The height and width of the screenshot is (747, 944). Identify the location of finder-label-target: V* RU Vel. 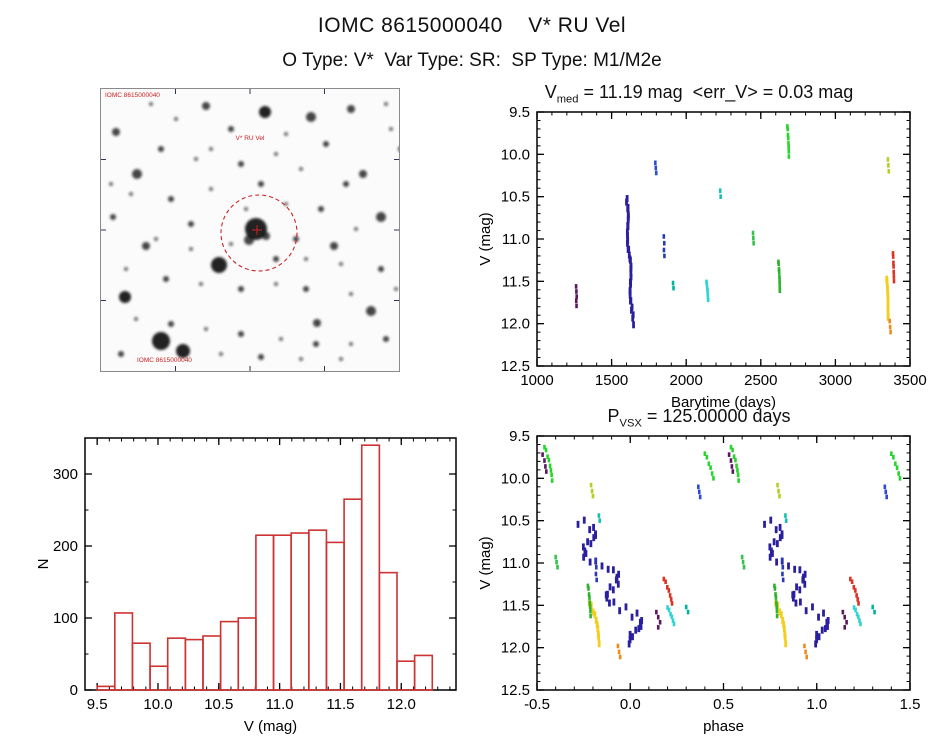
(250, 138).